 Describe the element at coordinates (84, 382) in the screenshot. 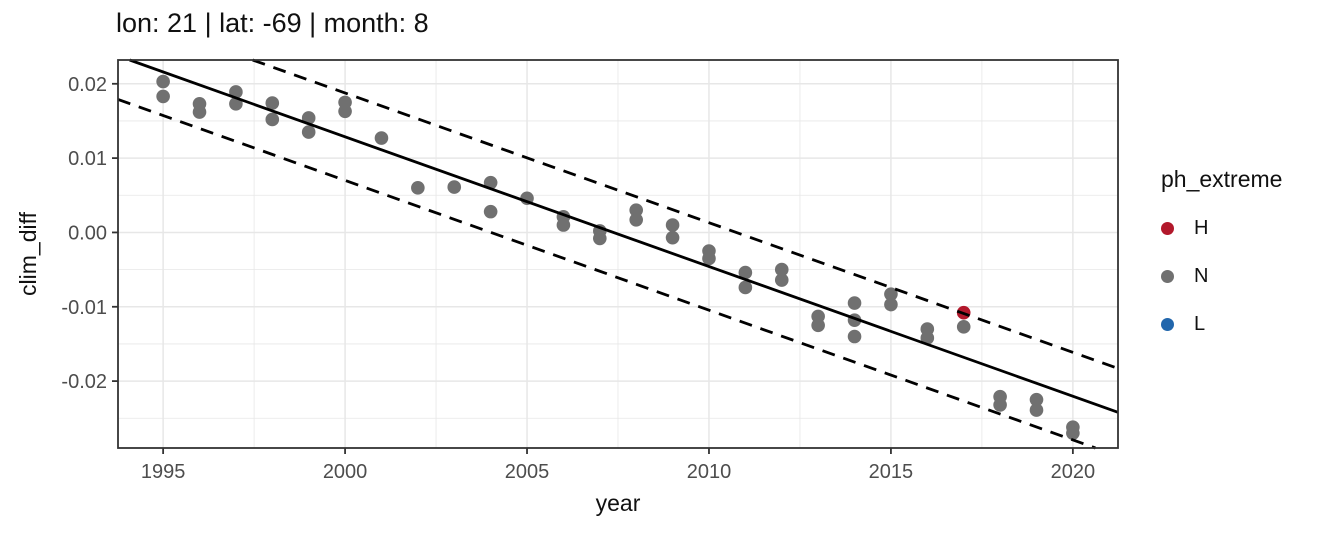

I see `y-tick-label: -0.02` at that location.